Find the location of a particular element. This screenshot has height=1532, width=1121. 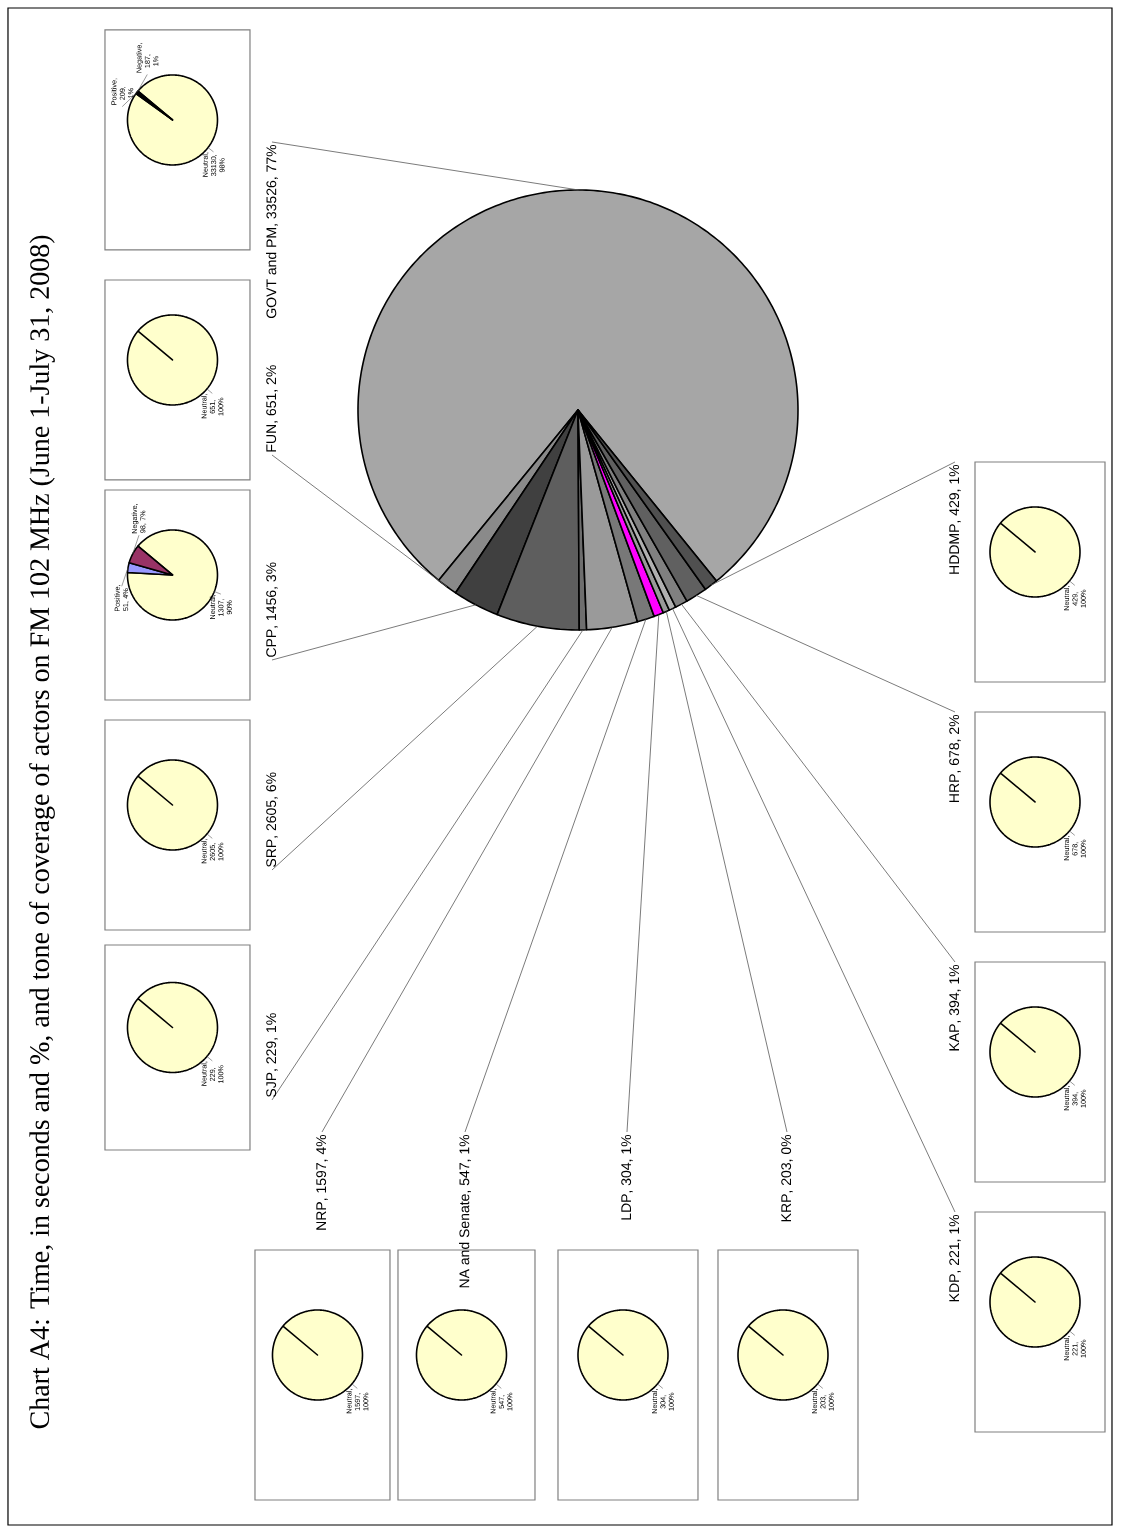

slice-label: KRP is located at coordinates (786, 1208).